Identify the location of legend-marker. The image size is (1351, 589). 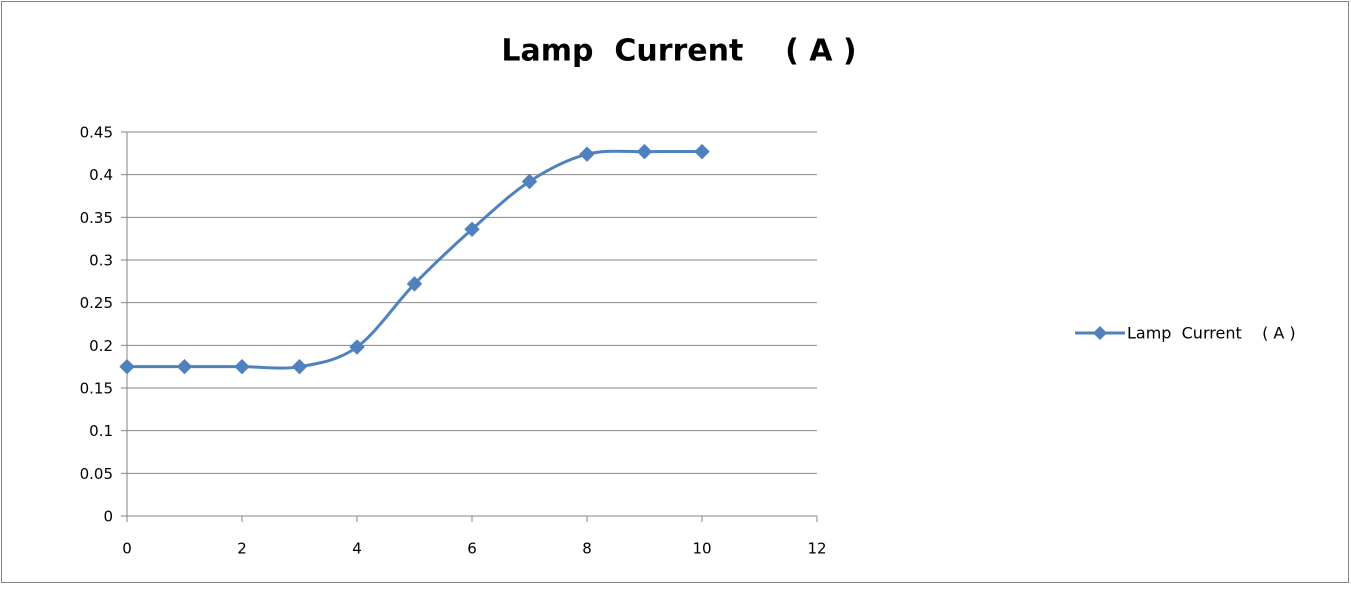
(1100, 333).